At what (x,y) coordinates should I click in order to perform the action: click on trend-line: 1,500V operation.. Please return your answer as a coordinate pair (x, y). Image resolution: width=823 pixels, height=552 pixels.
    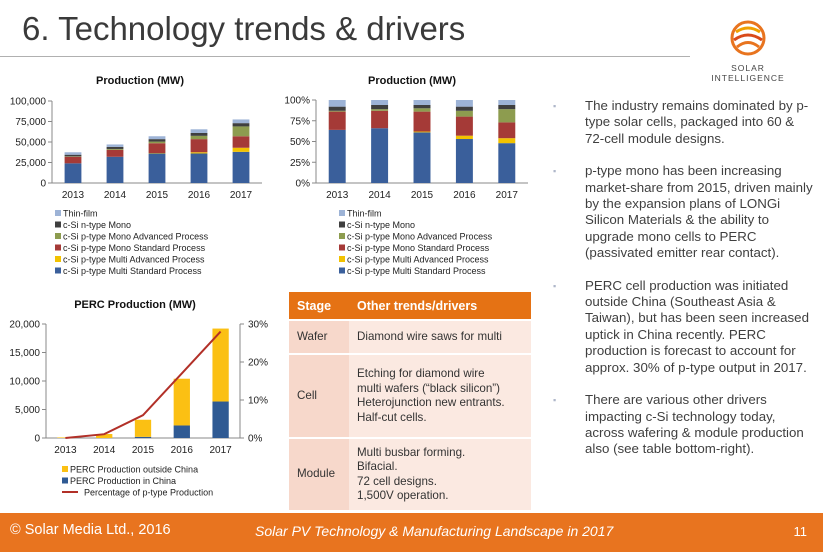
    Looking at the image, I should click on (403, 495).